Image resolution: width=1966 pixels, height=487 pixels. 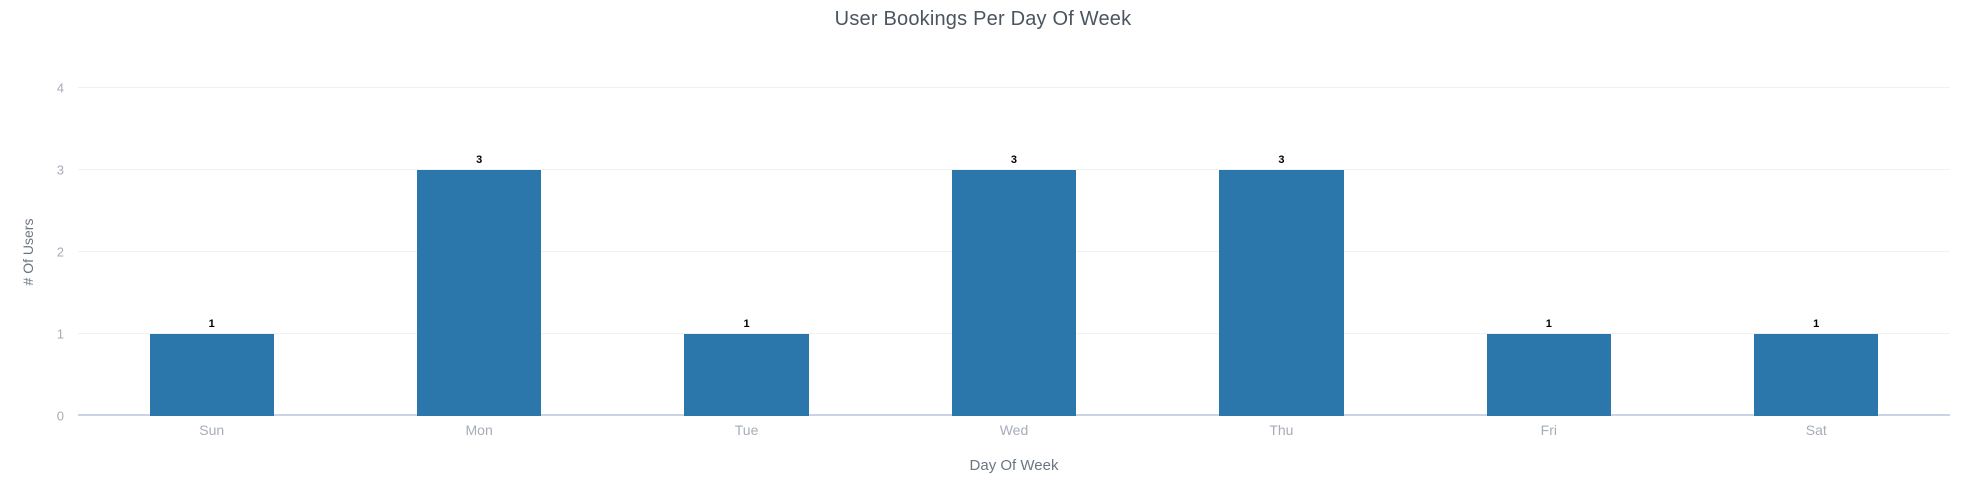 I want to click on value-label-tue: 1, so click(x=746, y=324).